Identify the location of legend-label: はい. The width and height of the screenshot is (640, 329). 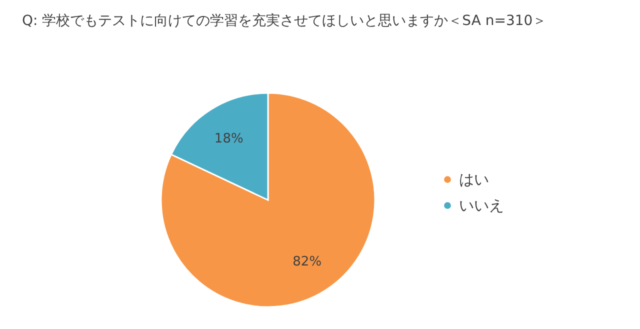
(474, 179).